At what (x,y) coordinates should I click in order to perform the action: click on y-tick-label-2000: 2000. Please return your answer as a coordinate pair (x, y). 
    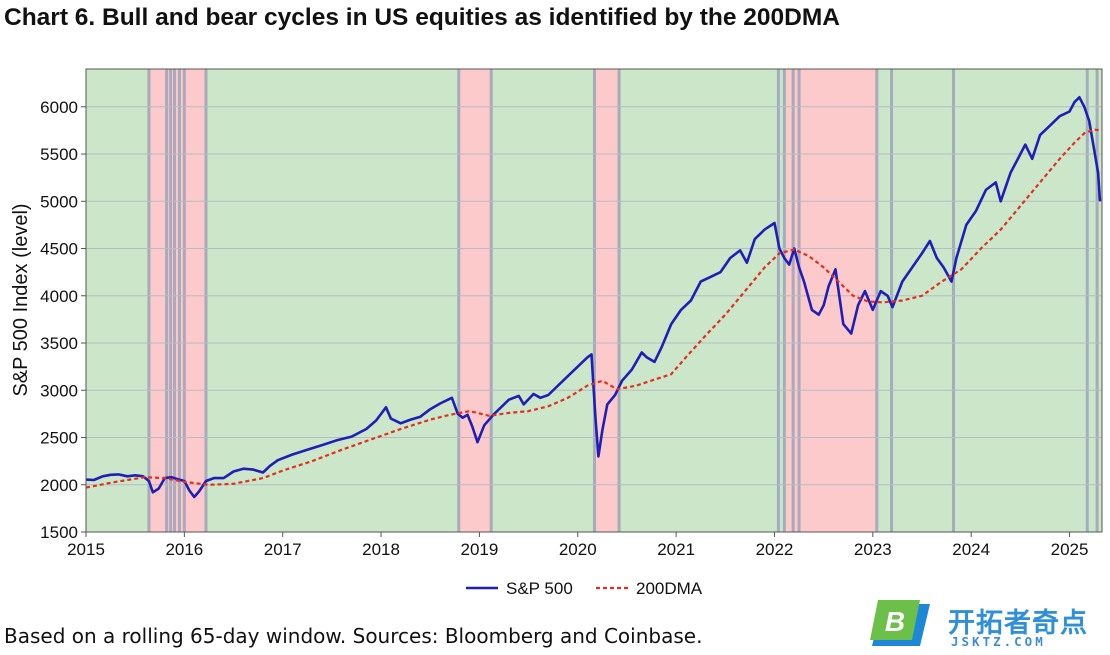
    Looking at the image, I should click on (59, 485).